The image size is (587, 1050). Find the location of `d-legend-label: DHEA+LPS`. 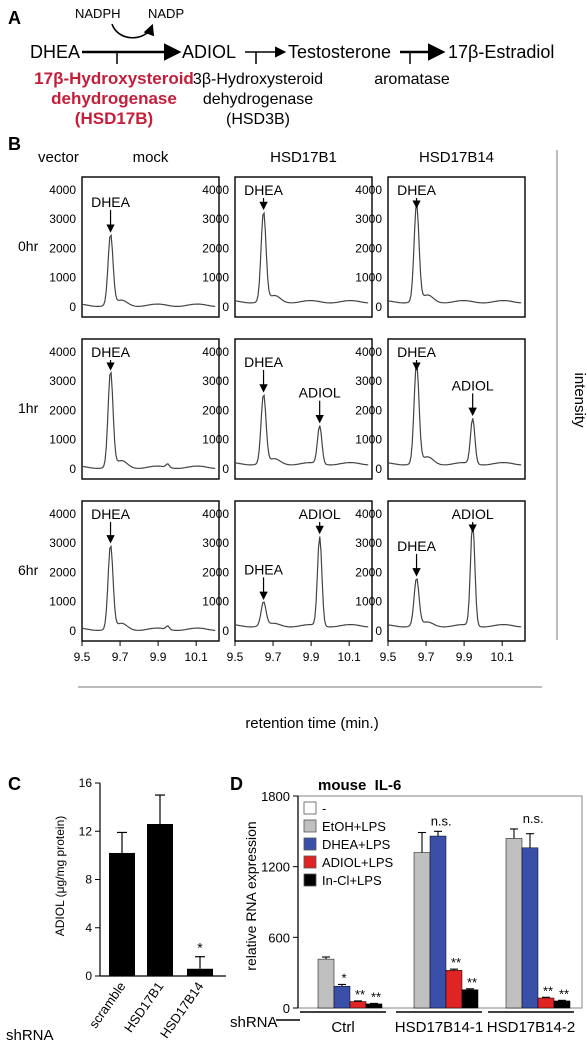

d-legend-label: DHEA+LPS is located at coordinates (356, 844).